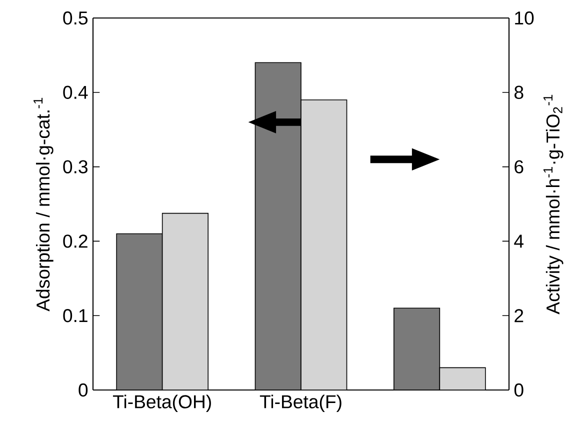 The width and height of the screenshot is (582, 425). What do you see at coordinates (417, 349) in the screenshot?
I see `bar` at bounding box center [417, 349].